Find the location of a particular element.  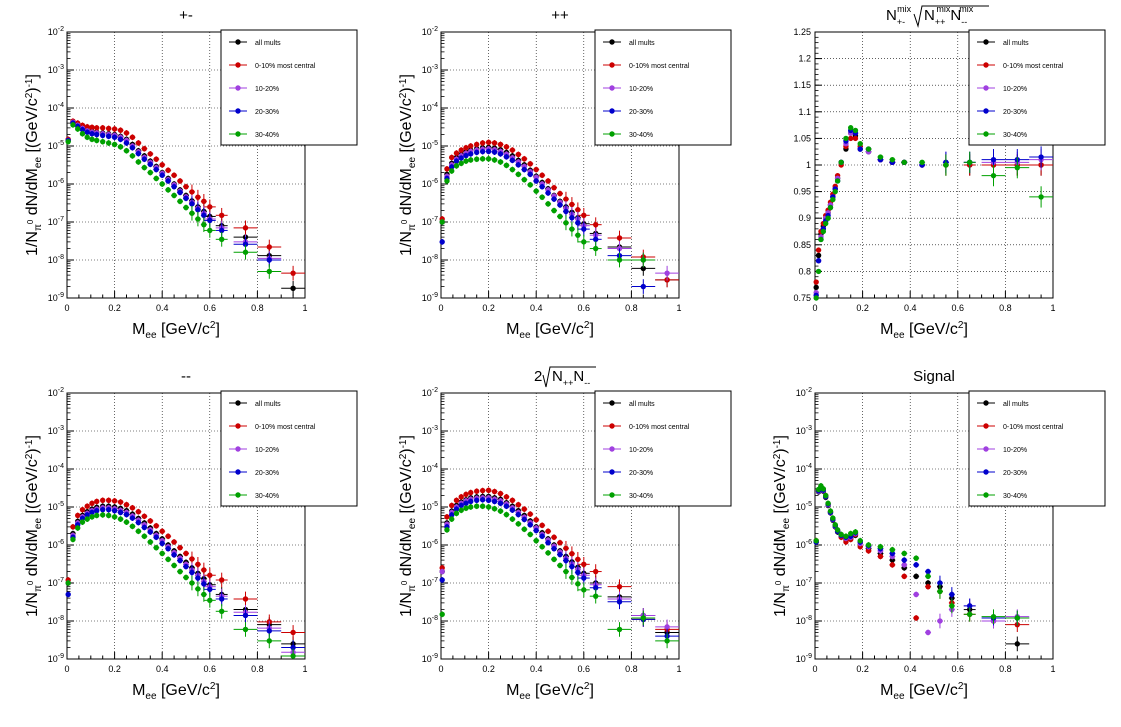

legend-entry: 10-20% is located at coordinates (267, 89).